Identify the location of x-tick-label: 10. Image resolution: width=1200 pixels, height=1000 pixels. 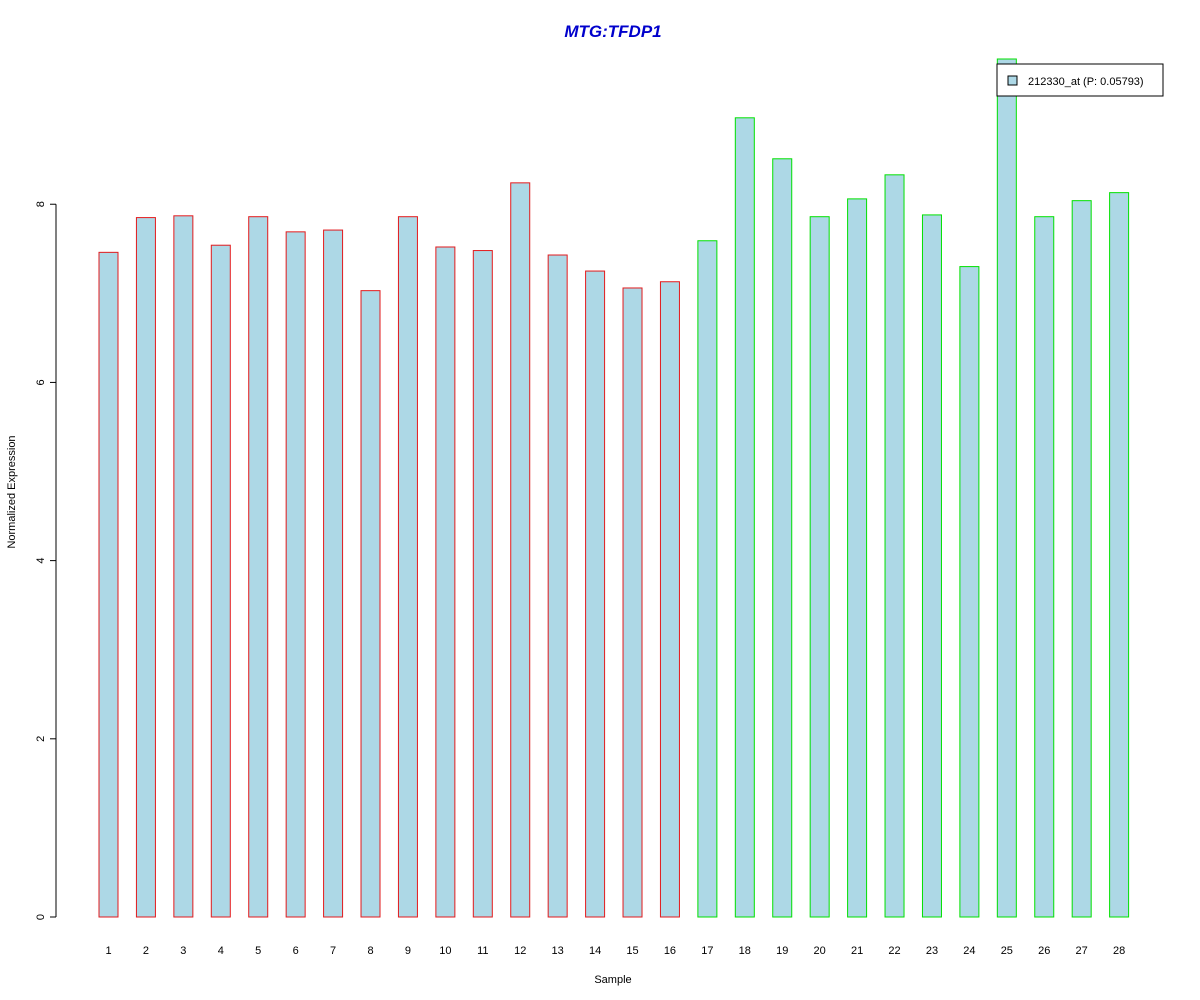
(445, 951).